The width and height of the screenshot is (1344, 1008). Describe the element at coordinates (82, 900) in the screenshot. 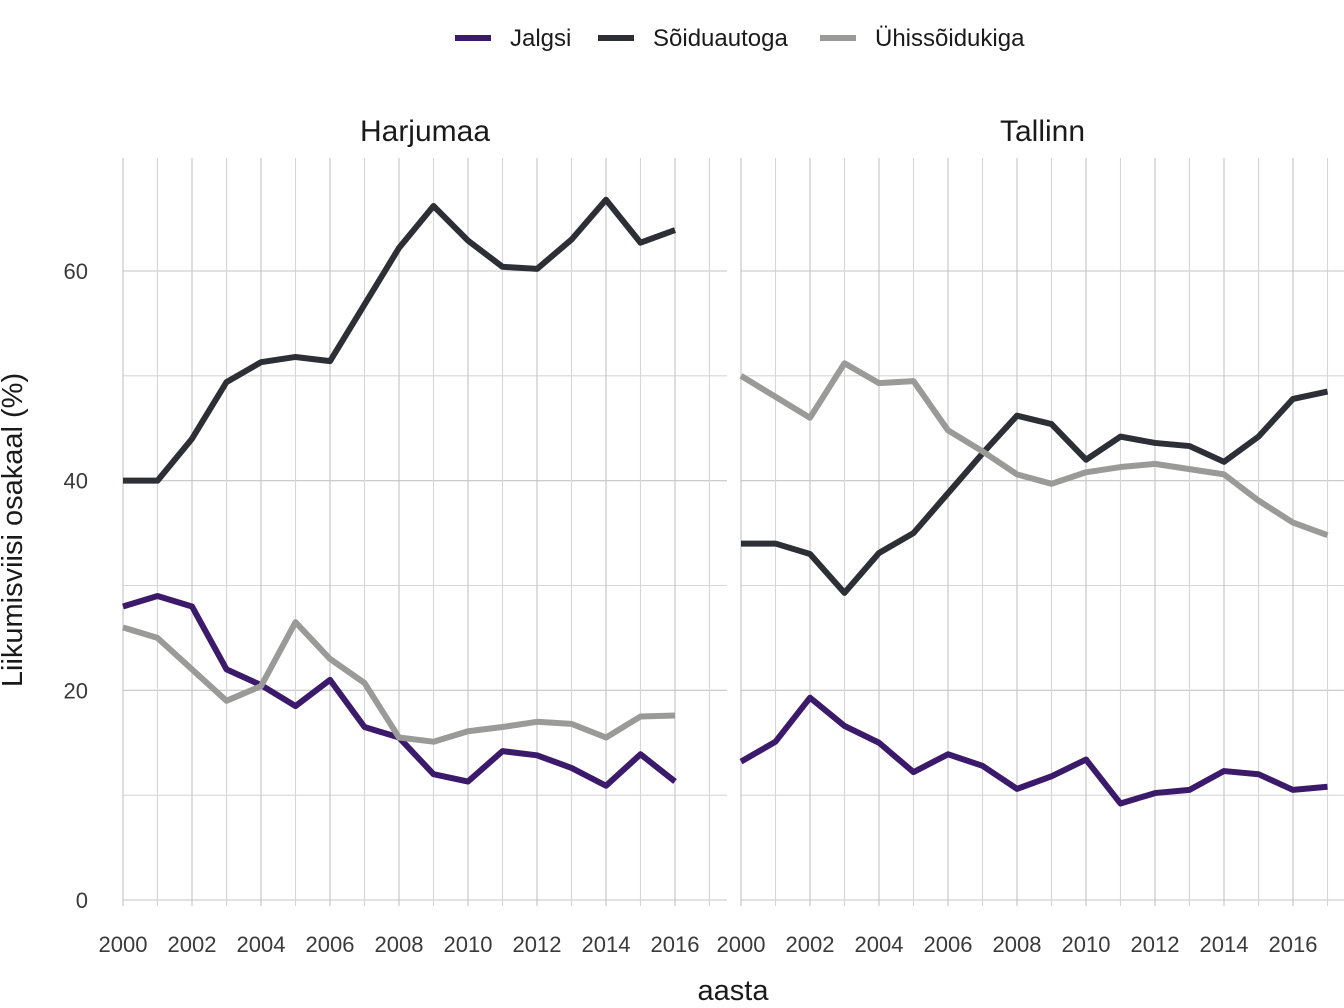

I see `y-tick-label: 0` at that location.